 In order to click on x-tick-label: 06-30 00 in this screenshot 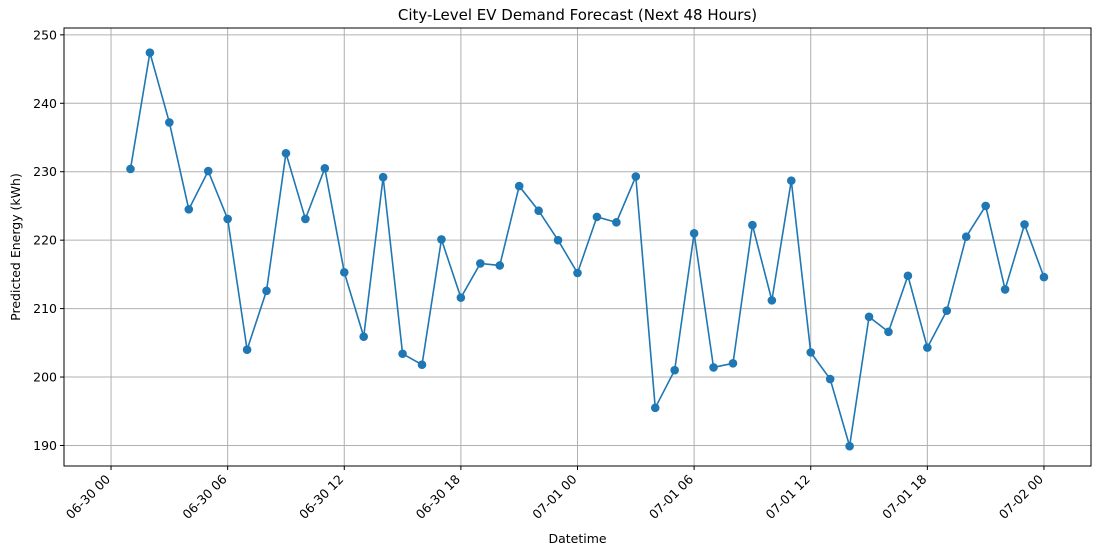, I will do `click(88, 496)`.